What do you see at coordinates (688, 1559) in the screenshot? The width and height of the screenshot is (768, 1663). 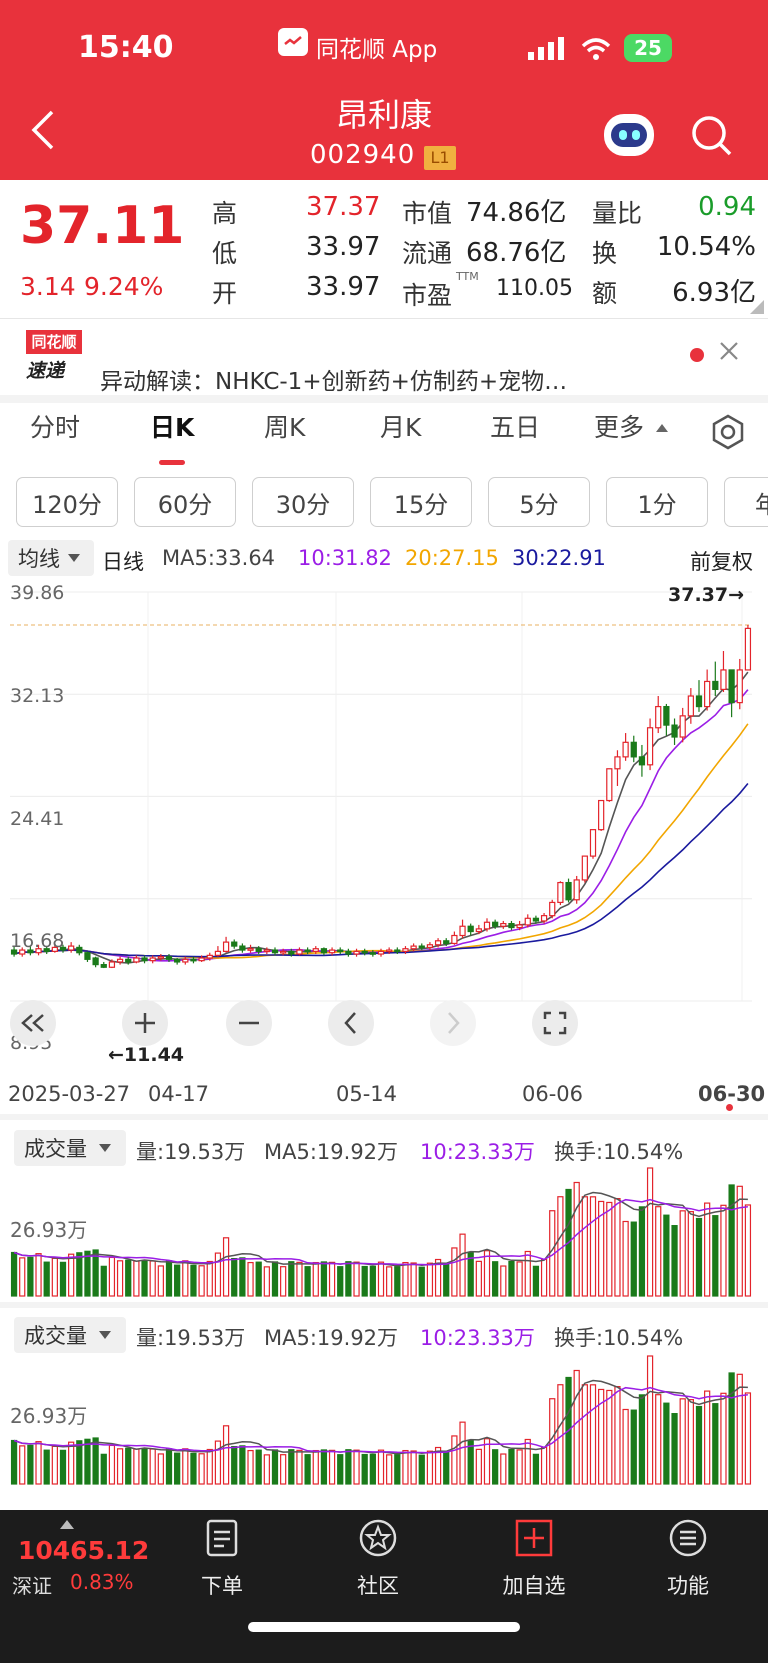 I see `nav-functions: 功能` at bounding box center [688, 1559].